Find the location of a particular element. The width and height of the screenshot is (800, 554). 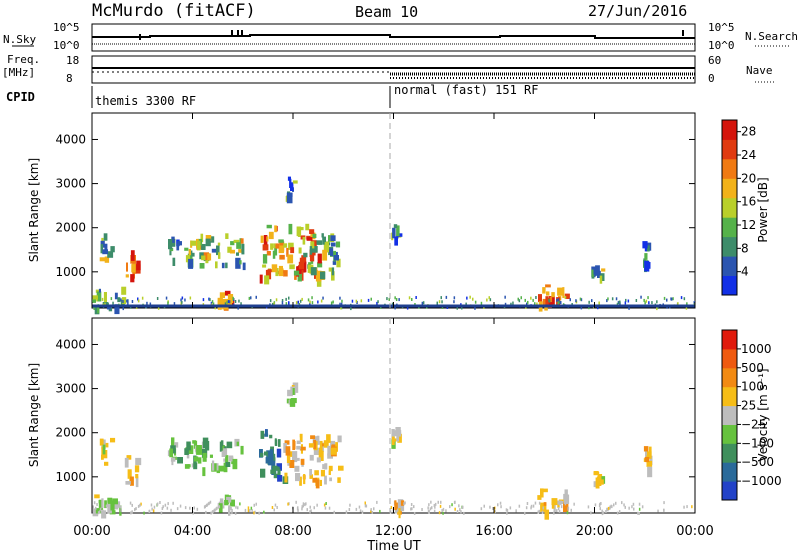

freq-panel: Freq. [MHz] 18 8 Nave 60 0 is located at coordinates (388, 69).